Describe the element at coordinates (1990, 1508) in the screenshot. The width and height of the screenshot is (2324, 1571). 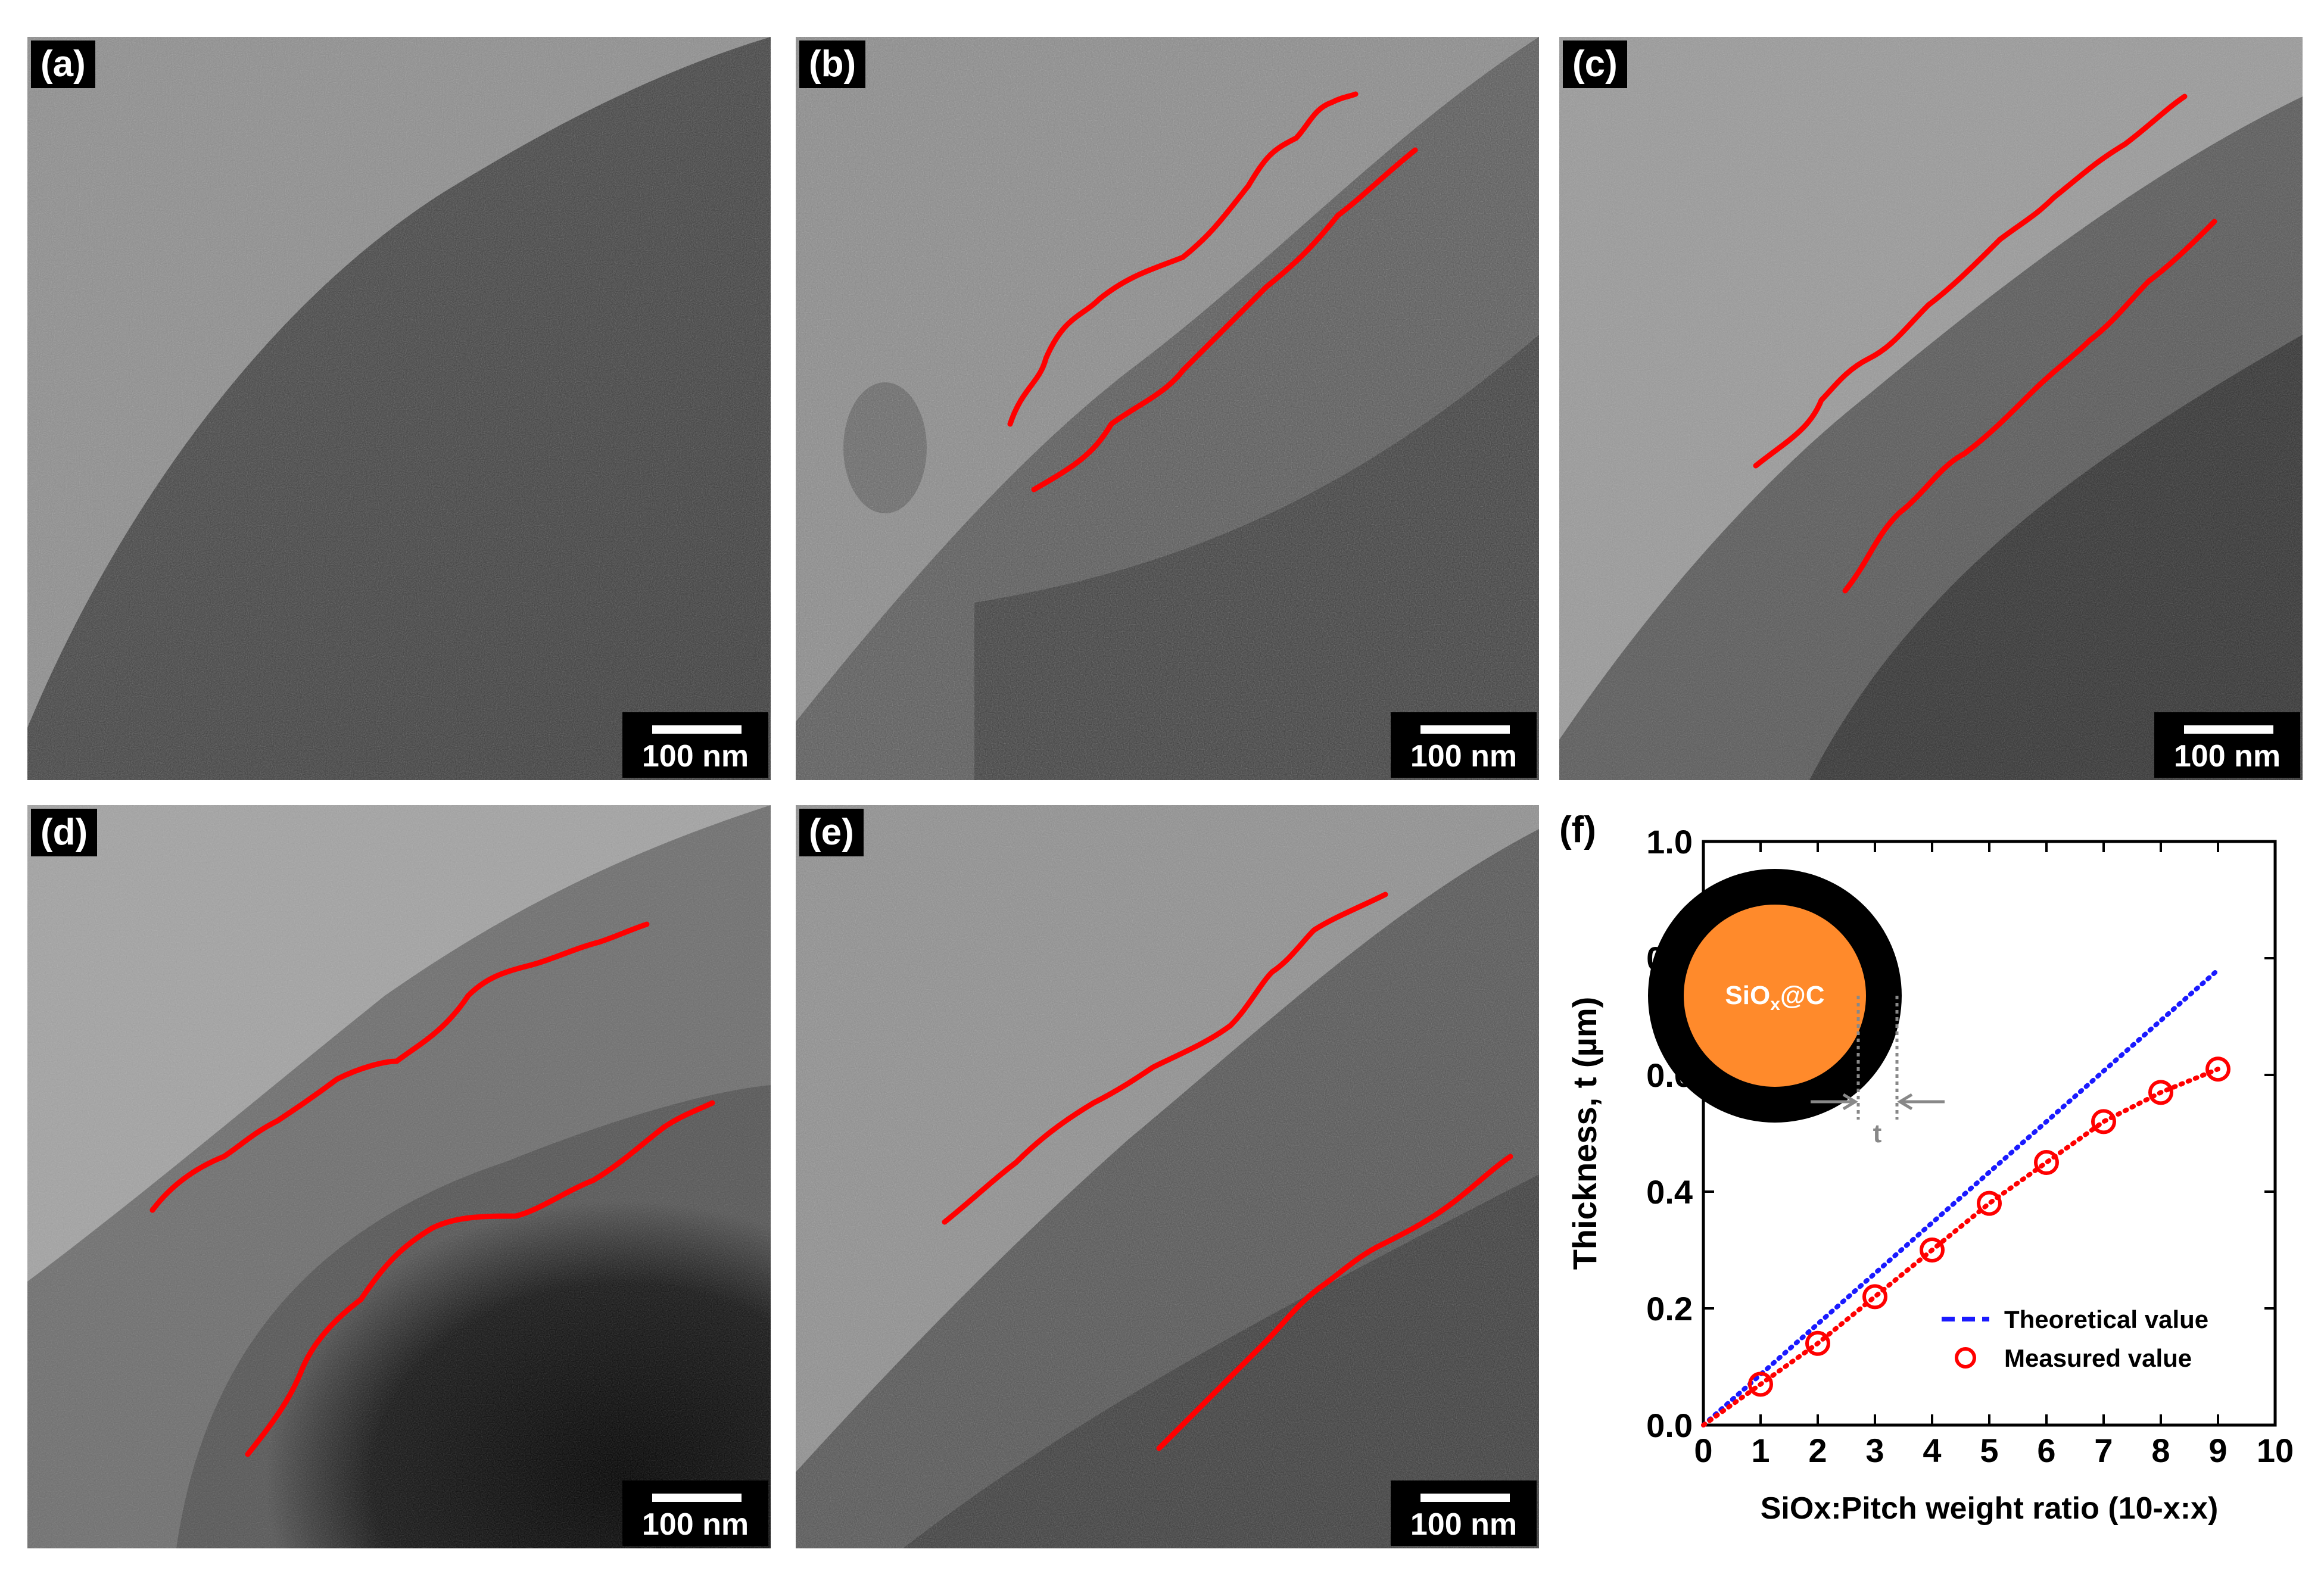
I see `x-axis-label: SiOx:Pitch weight ratio (10-x:x)` at that location.